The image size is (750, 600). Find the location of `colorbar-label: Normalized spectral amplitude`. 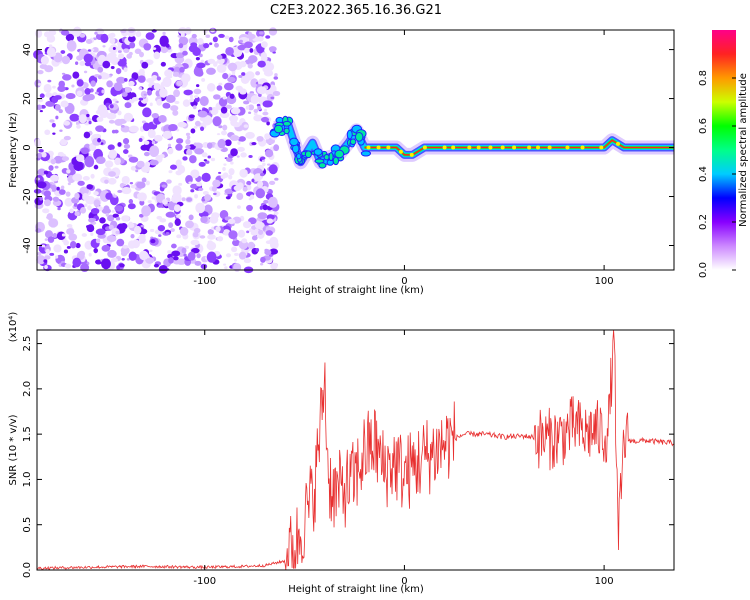

colorbar-label: Normalized spectral amplitude is located at coordinates (743, 150).